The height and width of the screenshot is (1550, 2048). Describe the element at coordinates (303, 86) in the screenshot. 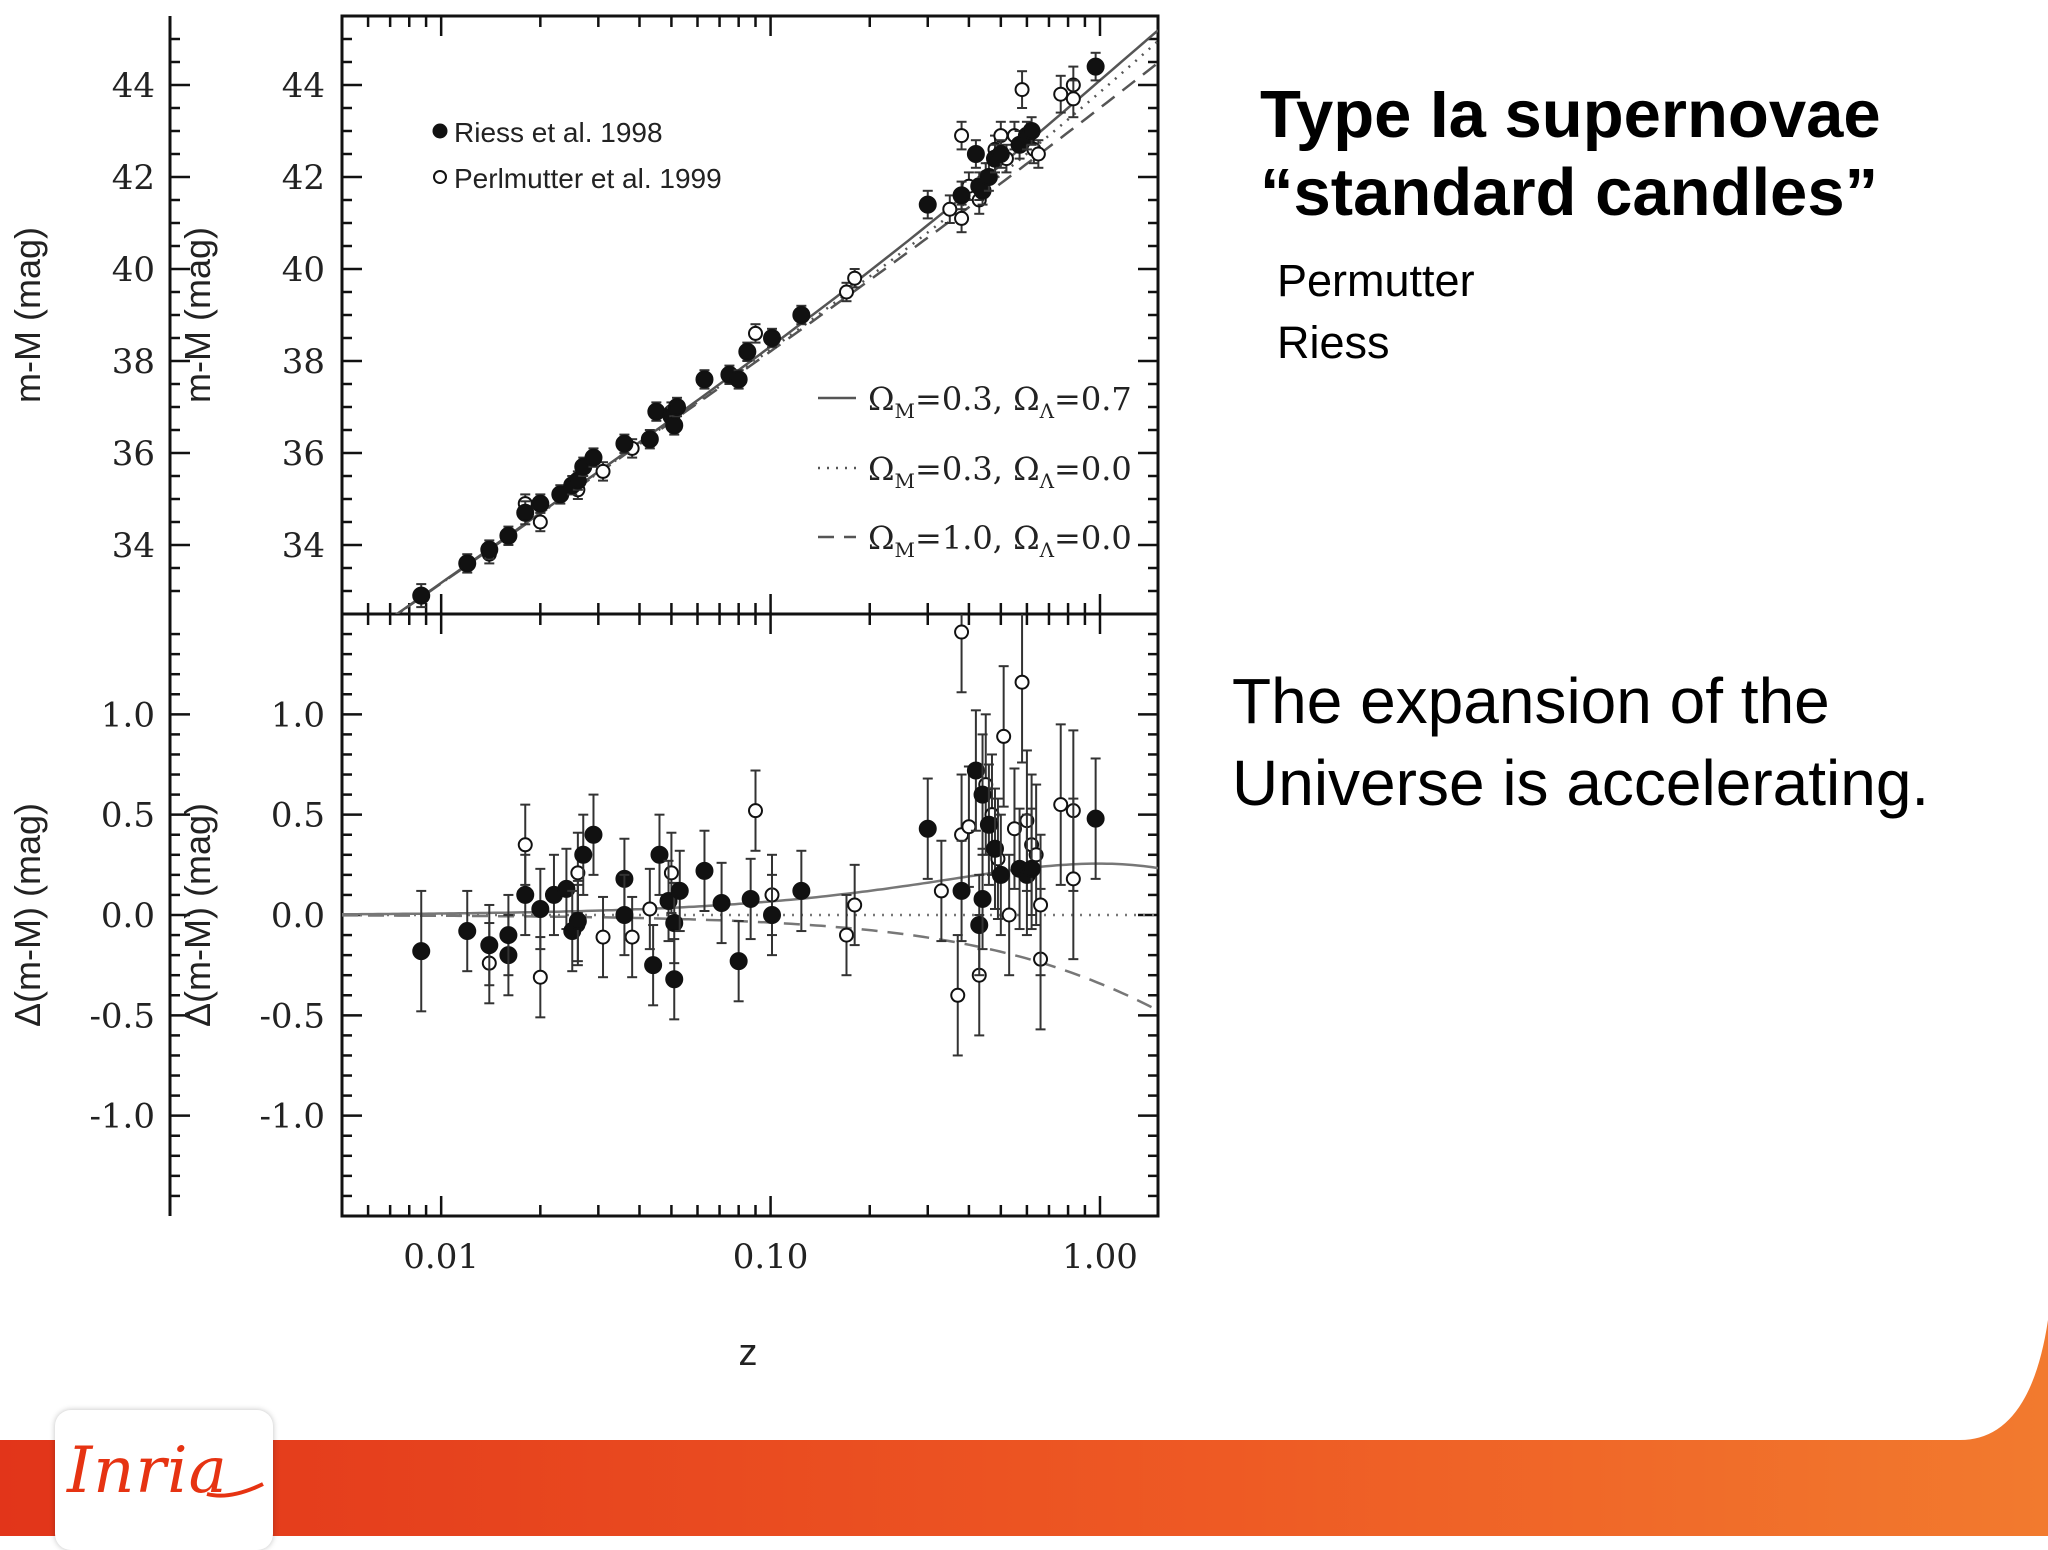

I see `y-tick-label: 44` at that location.